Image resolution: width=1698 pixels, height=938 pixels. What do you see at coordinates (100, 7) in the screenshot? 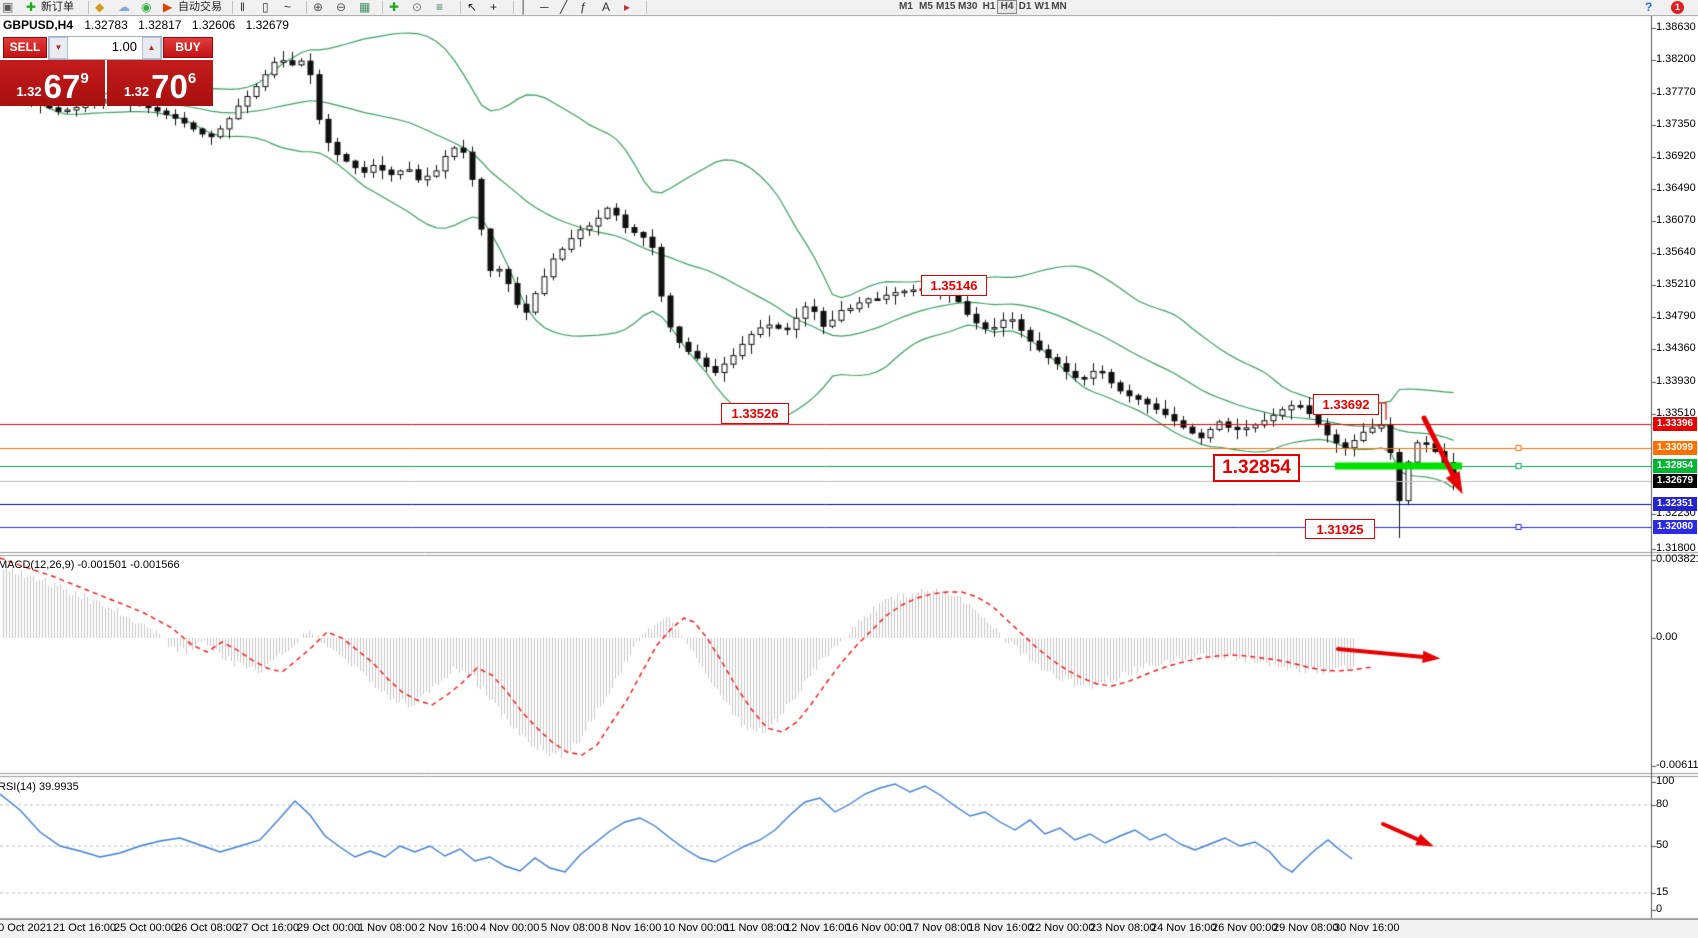
I see `deposit-icon: ◆` at bounding box center [100, 7].